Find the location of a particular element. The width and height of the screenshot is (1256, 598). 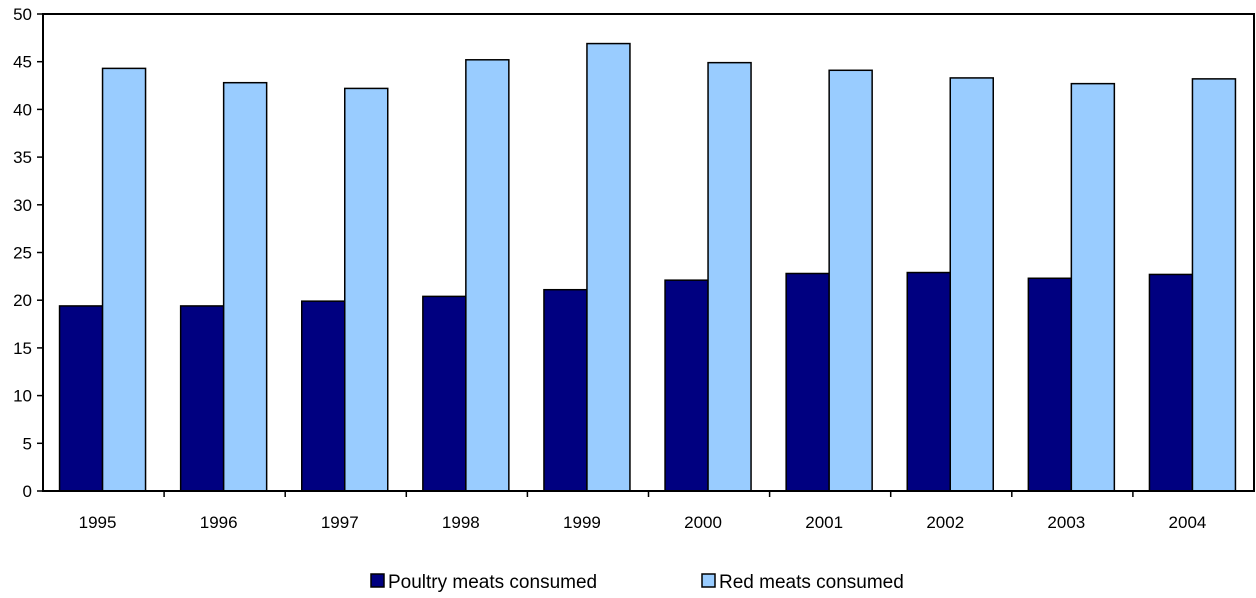

y-tick-label: 5 is located at coordinates (27, 443).